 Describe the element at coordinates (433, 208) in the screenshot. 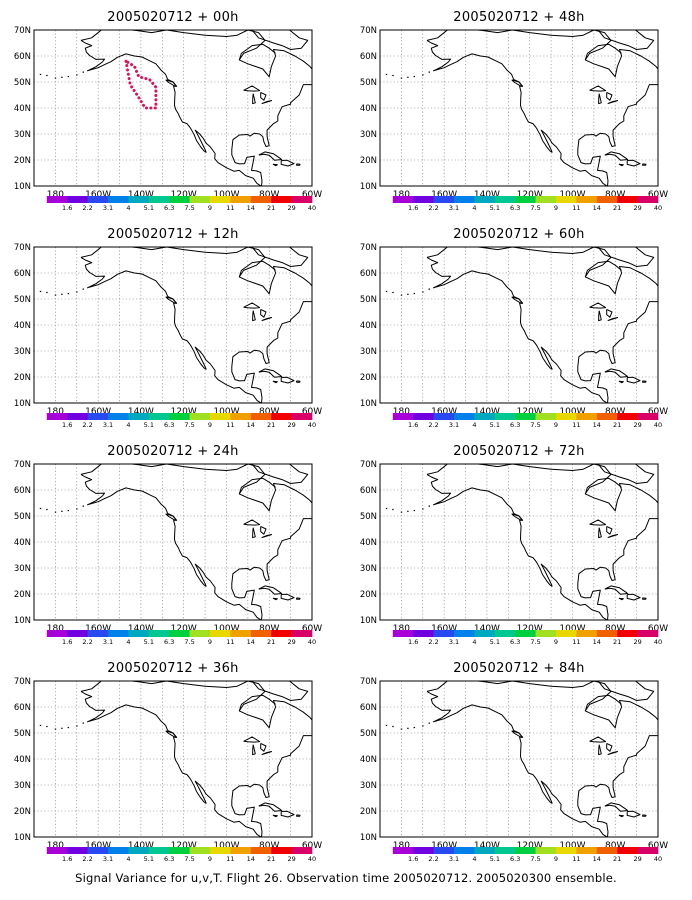

I see `colorbar-label: 2.2` at that location.